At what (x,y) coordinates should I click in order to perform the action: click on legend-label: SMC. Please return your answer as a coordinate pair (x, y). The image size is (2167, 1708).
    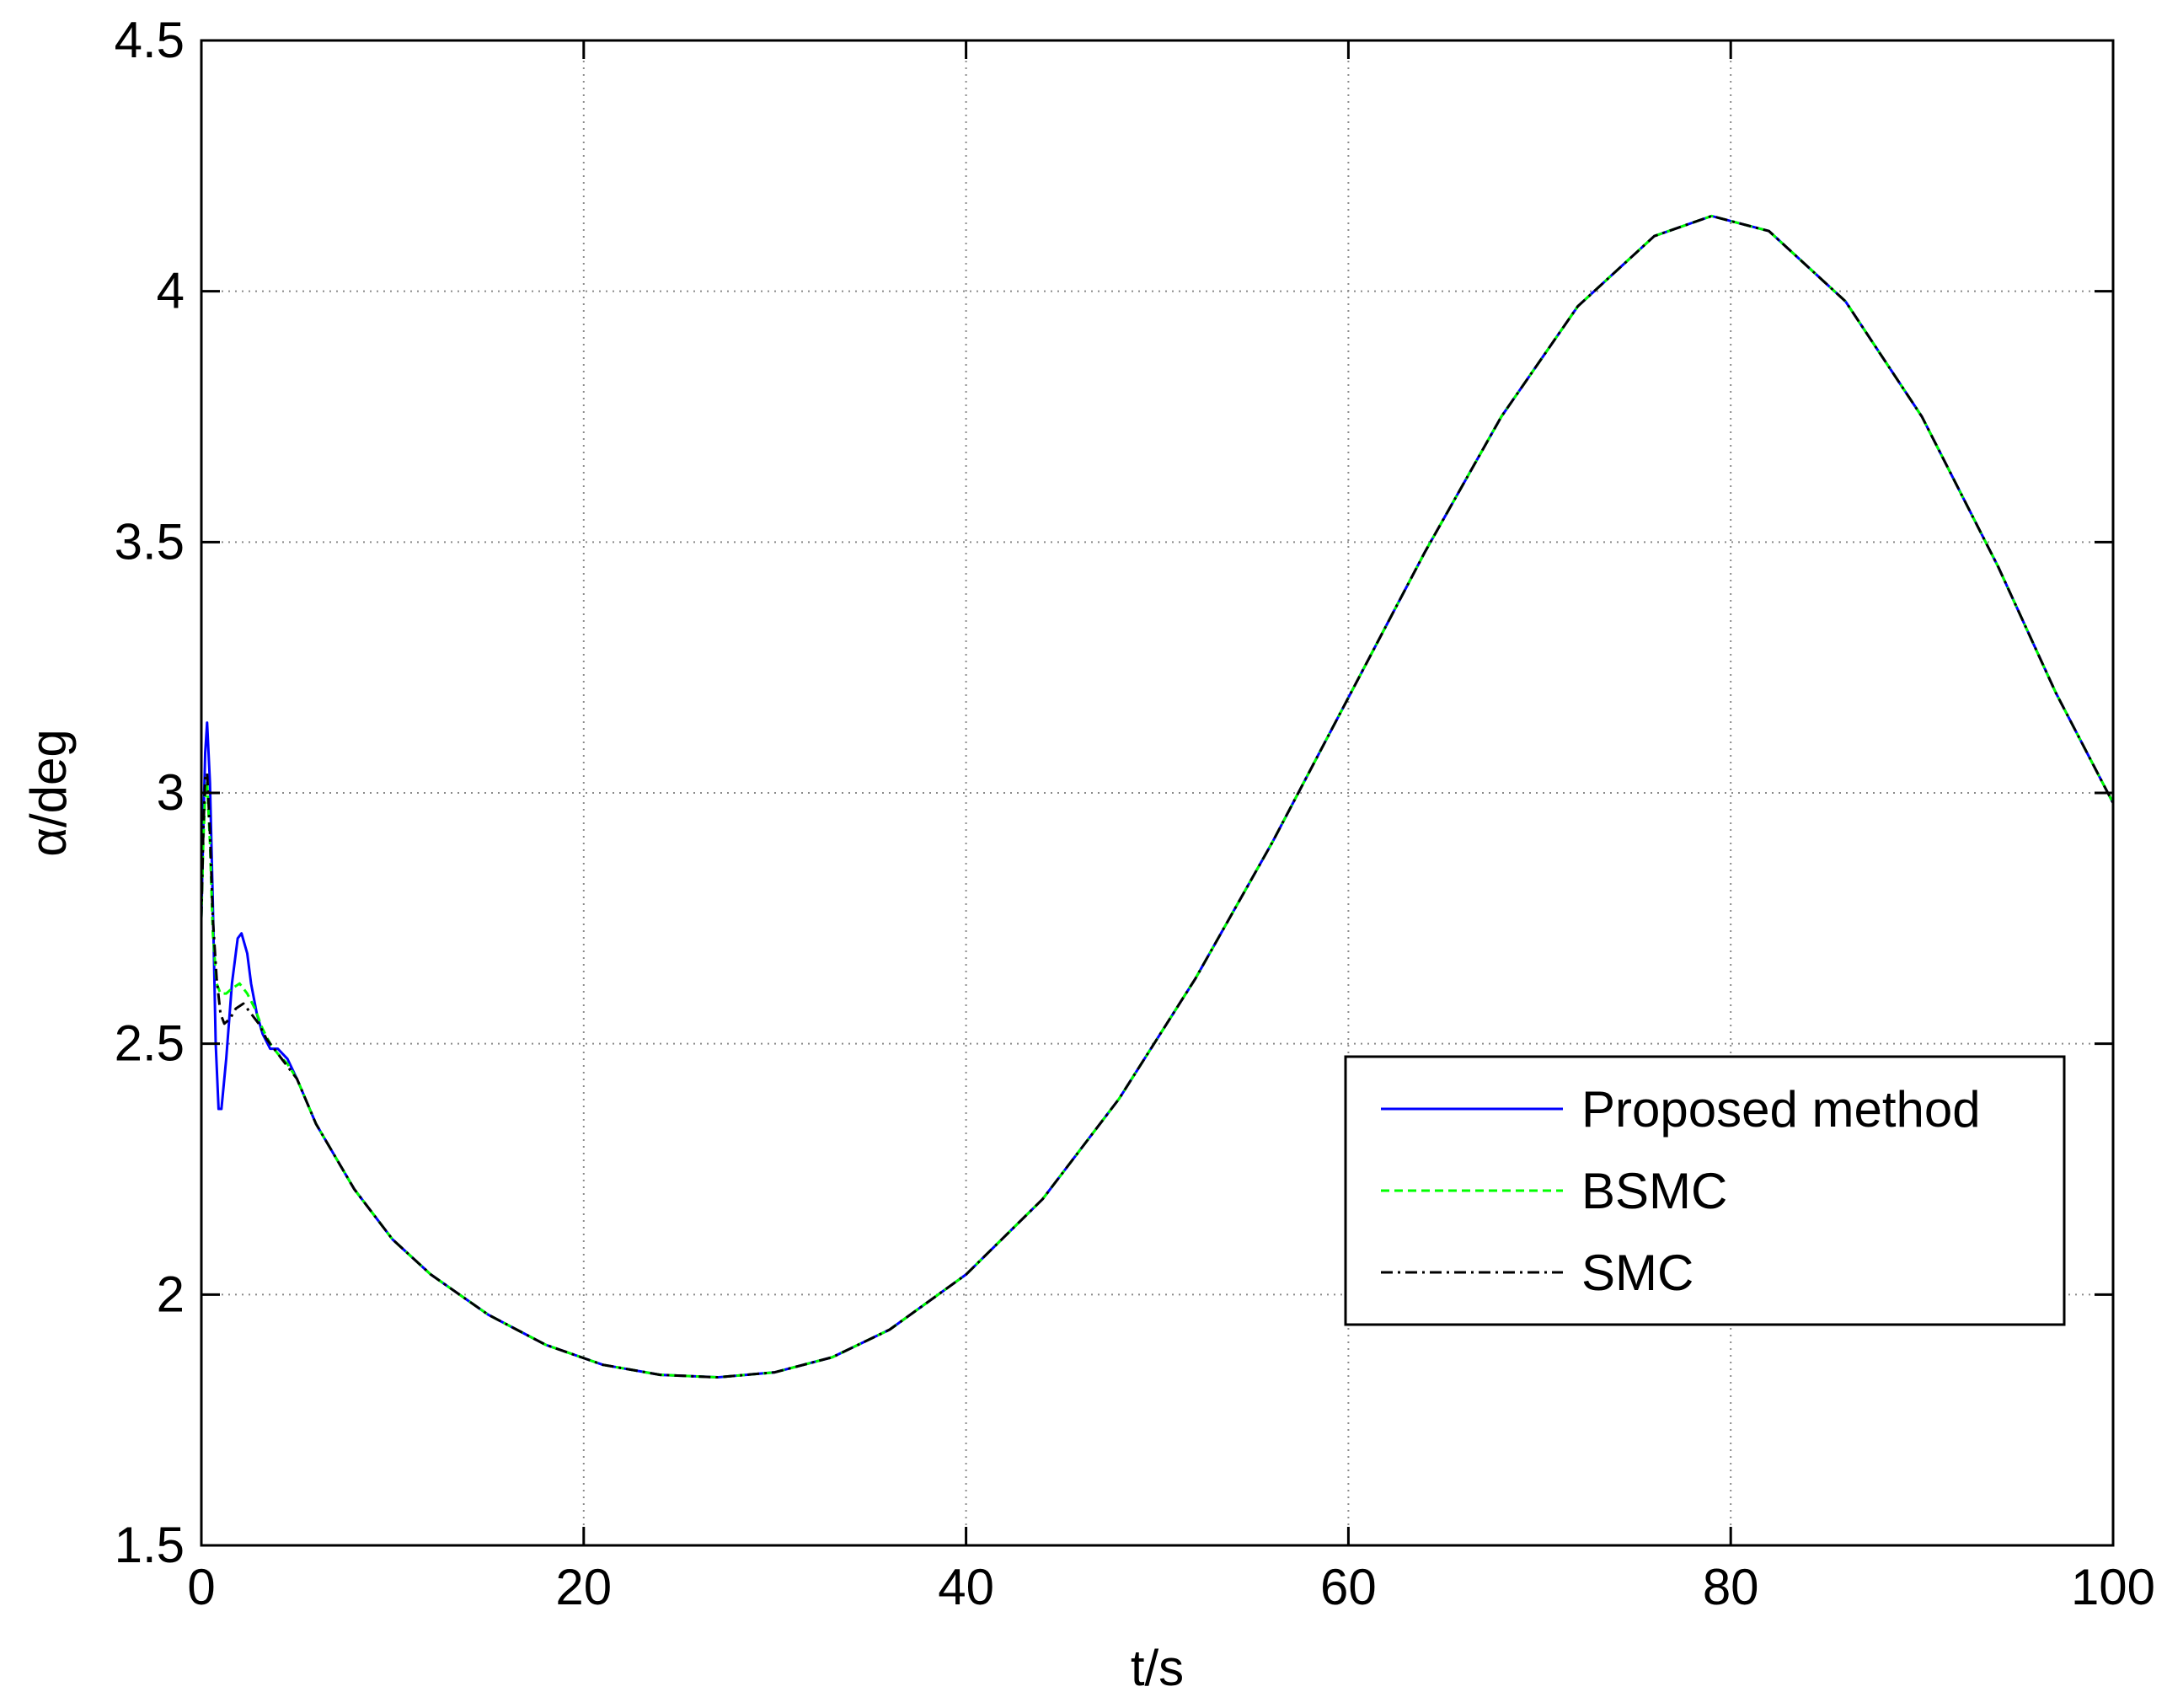
    Looking at the image, I should click on (1637, 1273).